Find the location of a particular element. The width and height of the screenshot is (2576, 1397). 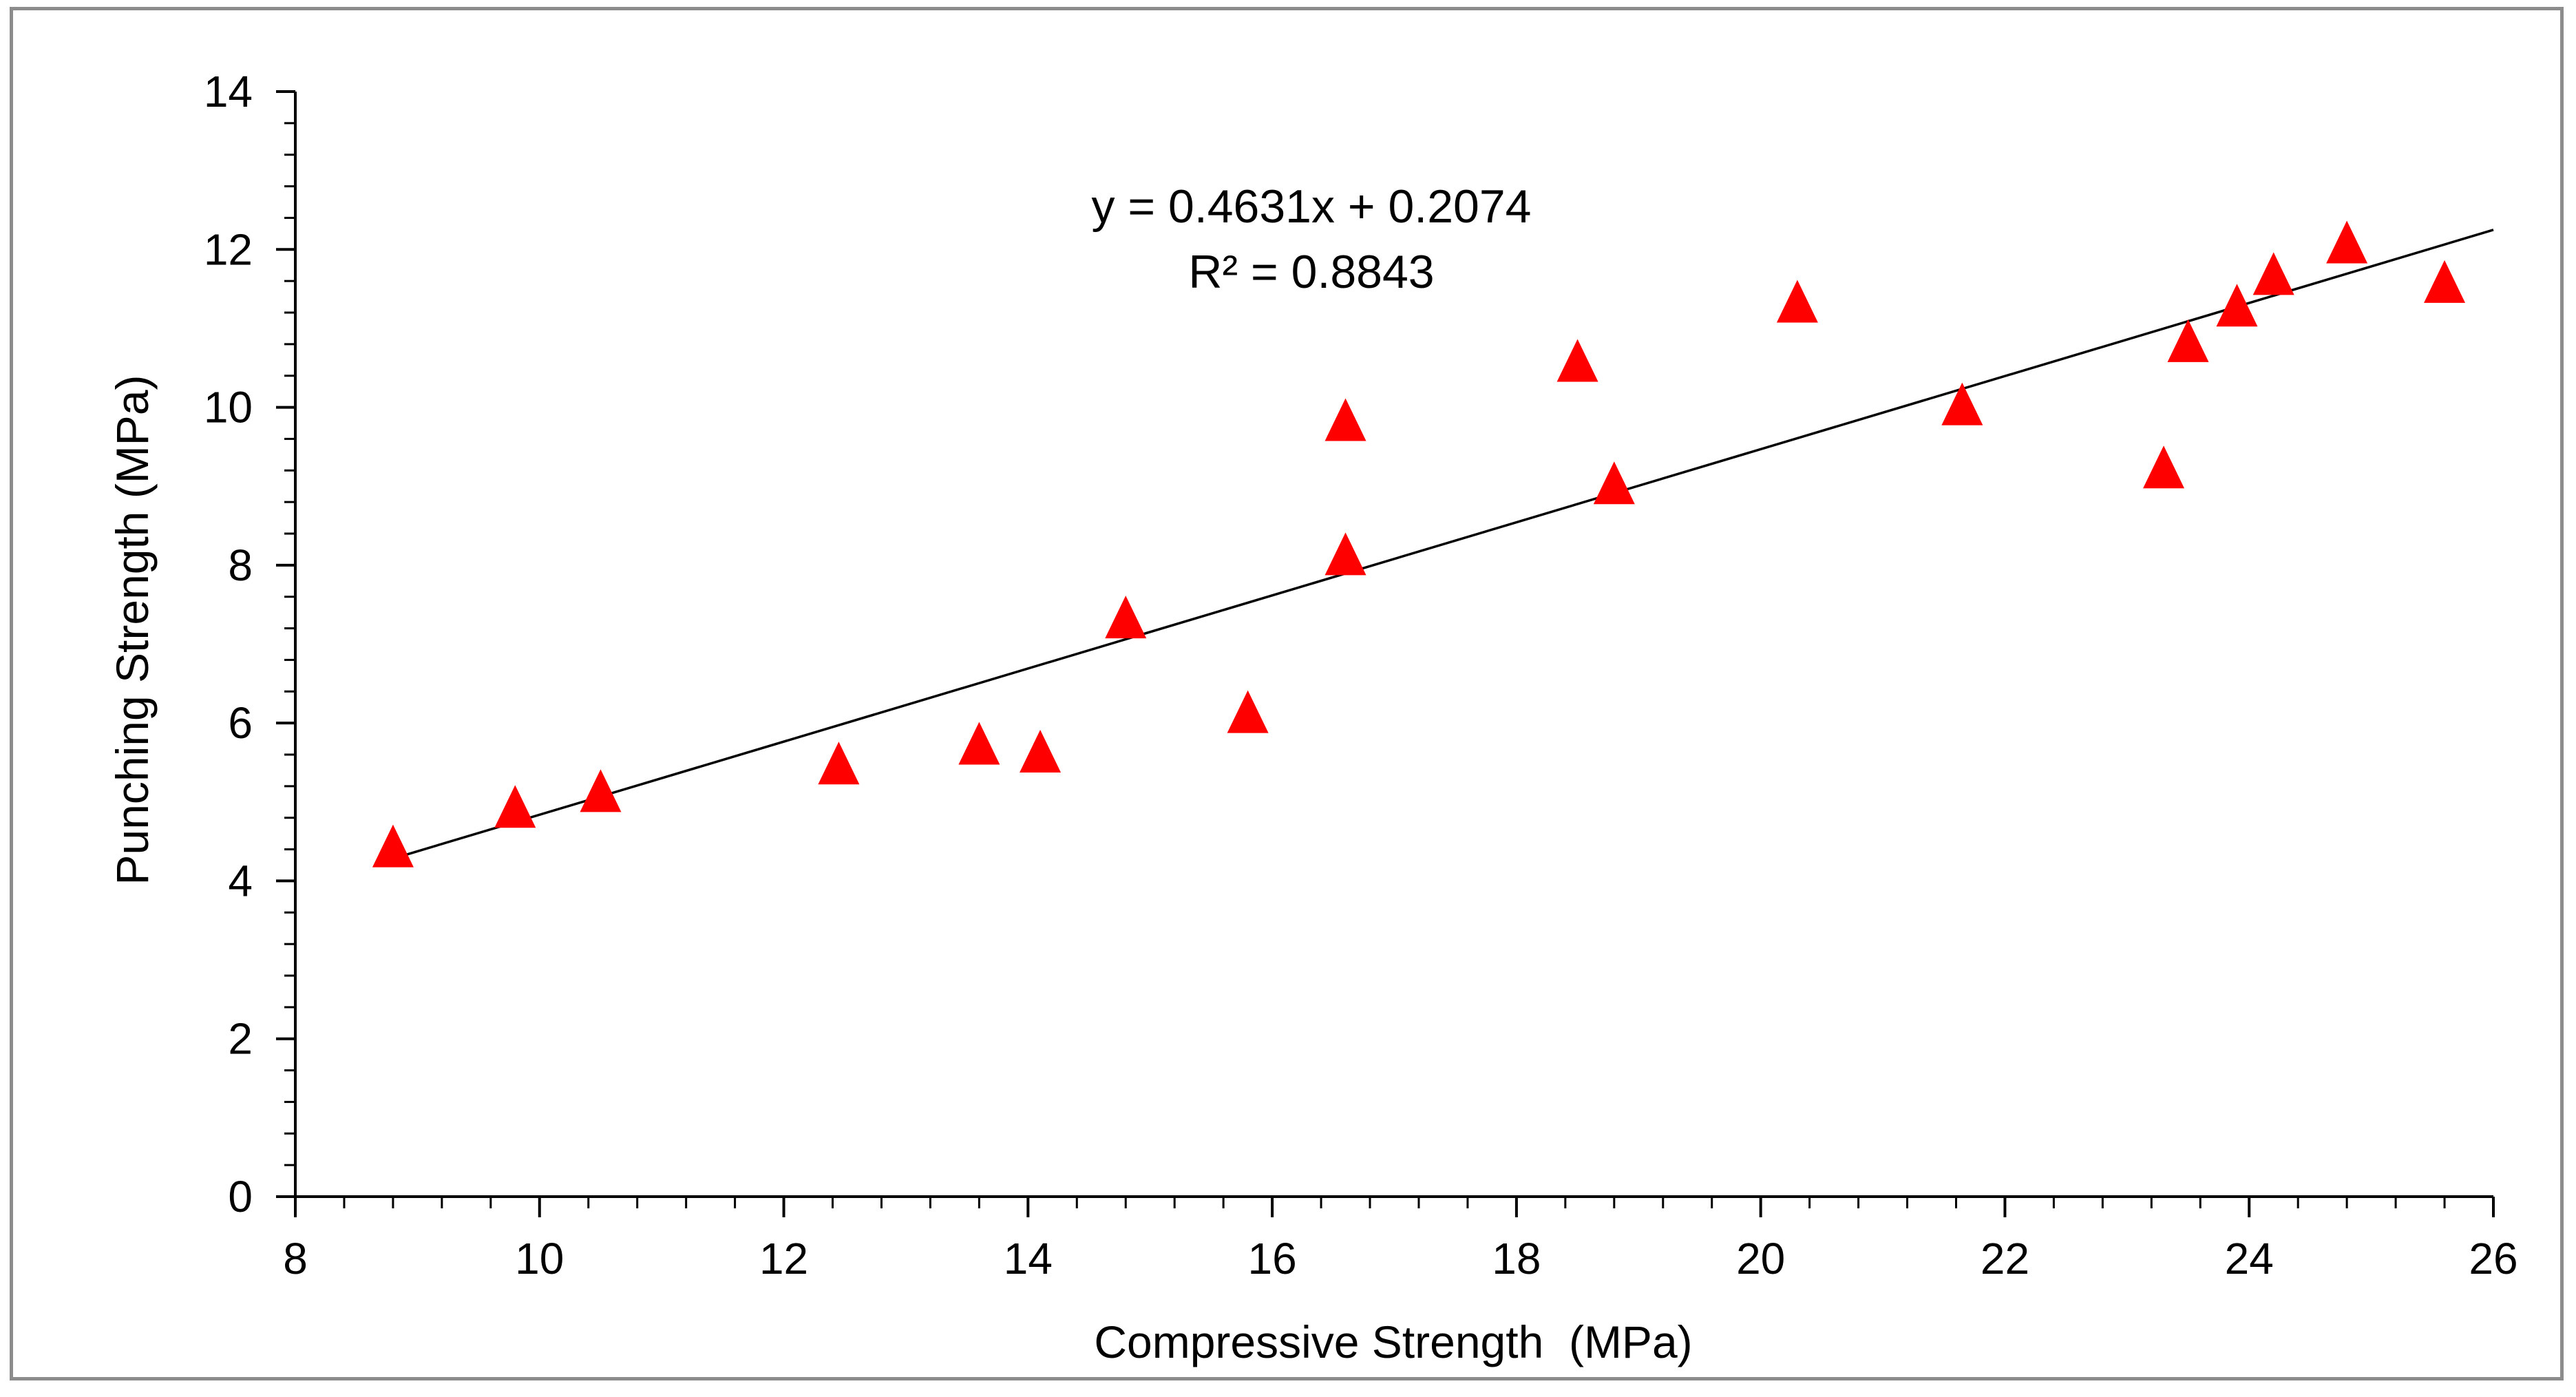

x-tick-label: 16 is located at coordinates (1273, 1258).